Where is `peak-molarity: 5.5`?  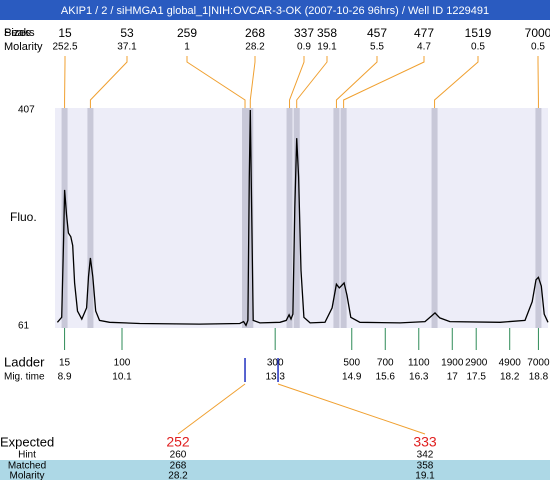
peak-molarity: 5.5 is located at coordinates (377, 47).